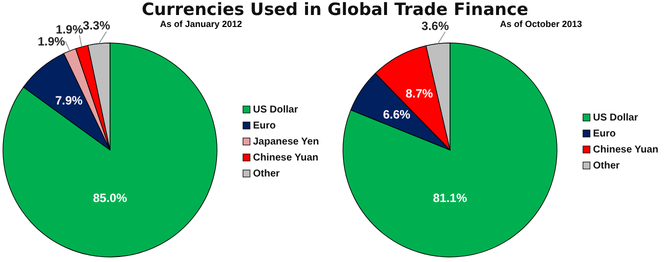  I want to click on chart-subtitle: As of October 2013, so click(541, 24).